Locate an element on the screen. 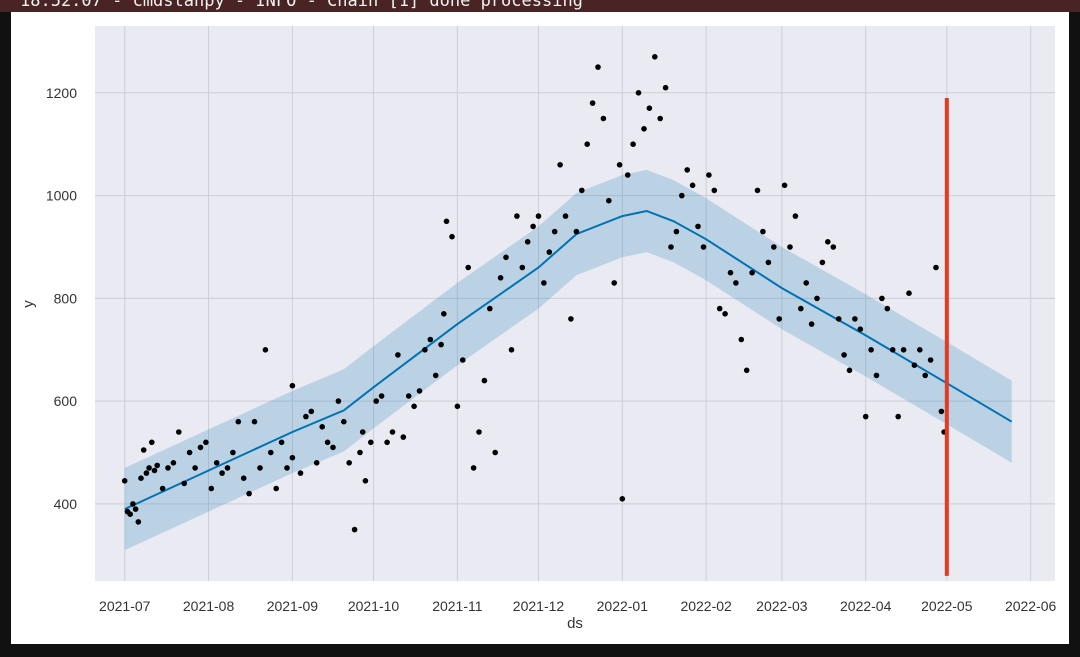 The width and height of the screenshot is (1080, 657). x-tick-label: 2021-10 is located at coordinates (374, 606).